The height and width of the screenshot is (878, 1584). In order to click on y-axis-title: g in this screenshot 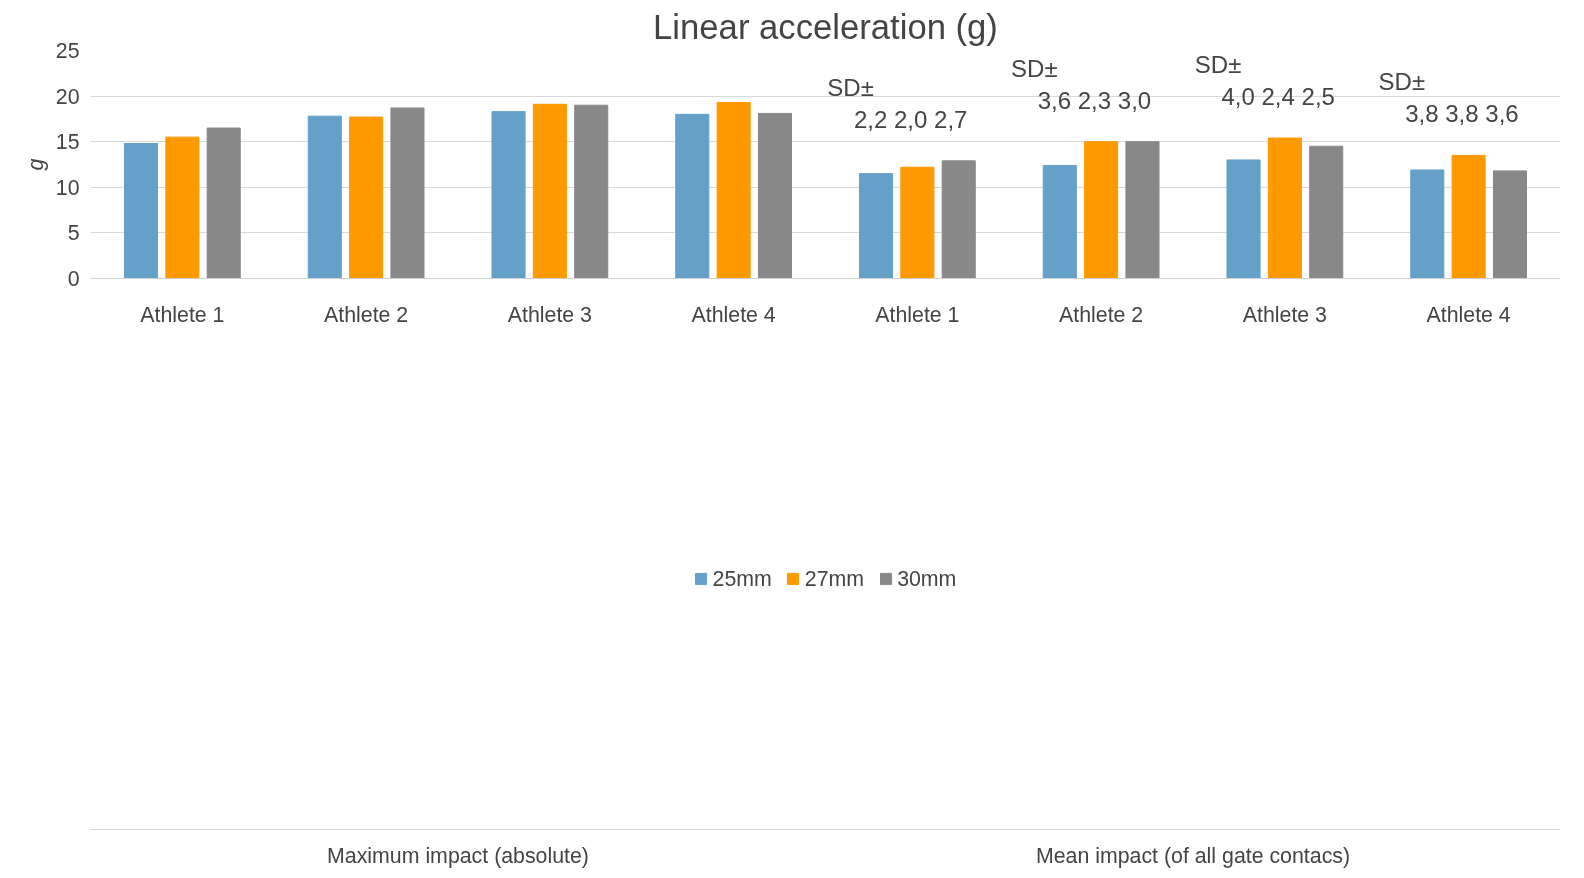, I will do `click(35, 164)`.